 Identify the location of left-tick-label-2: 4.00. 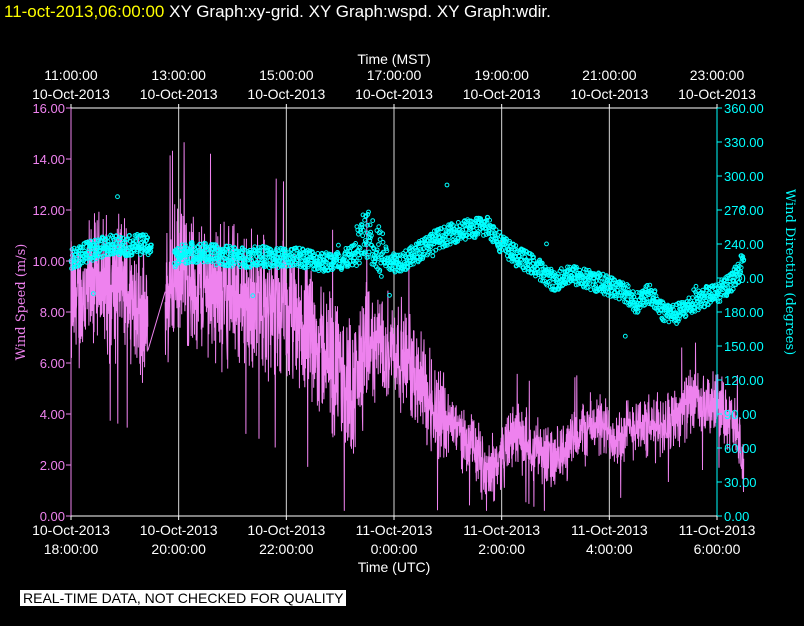
(52, 414).